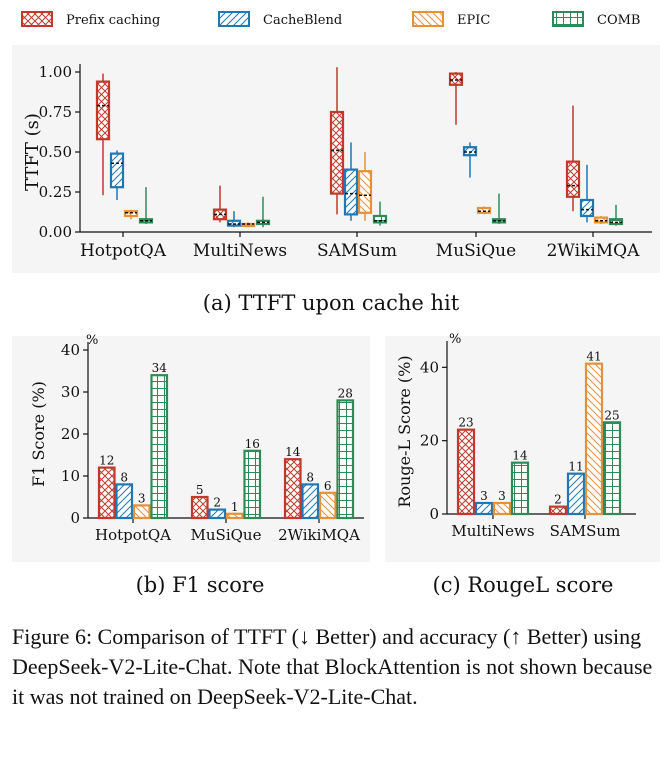  What do you see at coordinates (523, 585) in the screenshot?
I see `caption-c: (c) RougeL score` at bounding box center [523, 585].